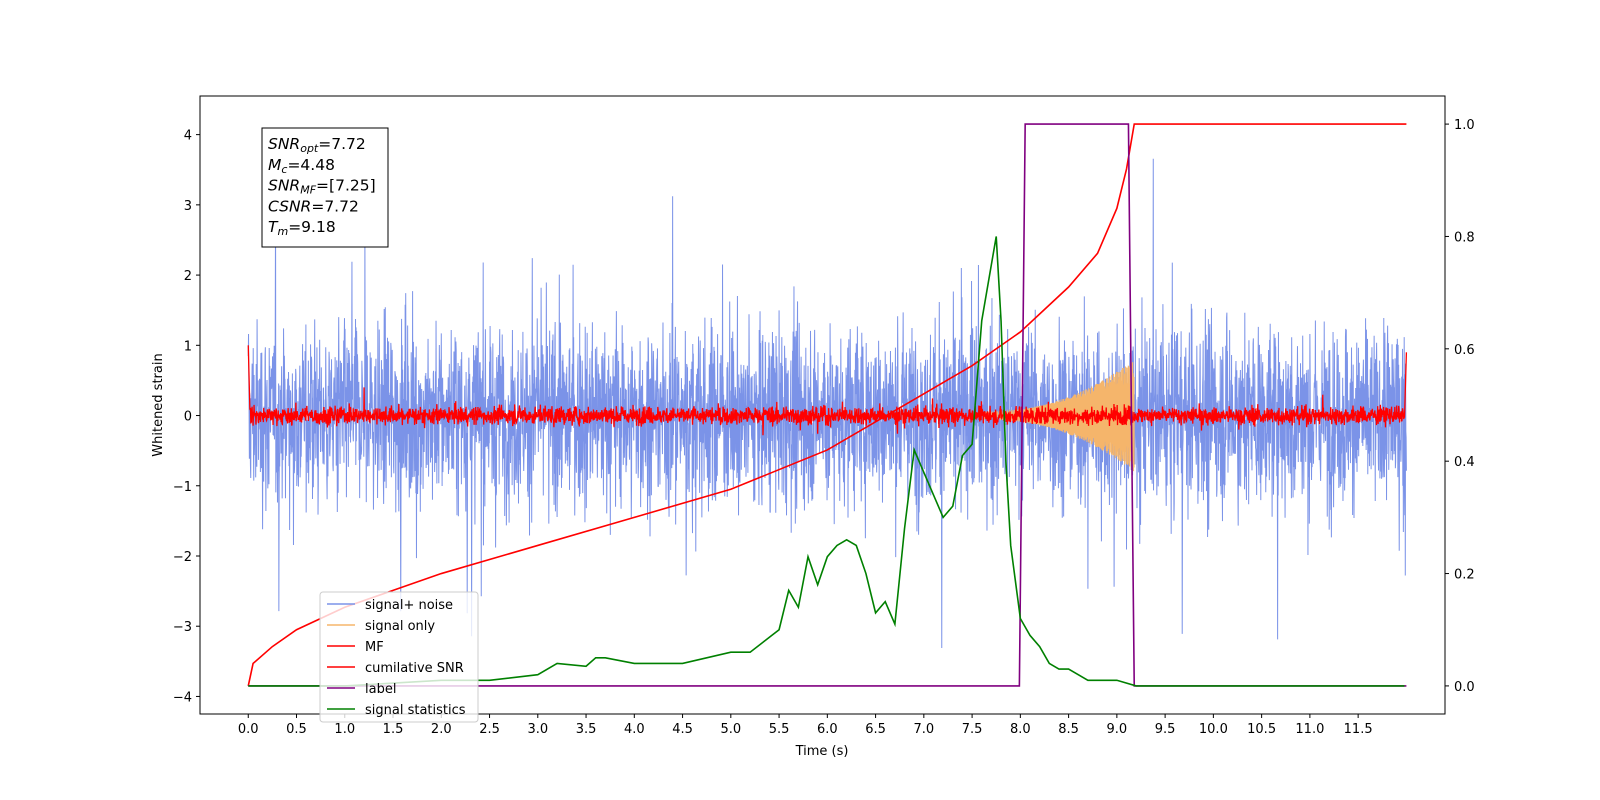 This screenshot has height=800, width=1600. What do you see at coordinates (188, 276) in the screenshot?
I see `y-left-tick-label: 2` at bounding box center [188, 276].